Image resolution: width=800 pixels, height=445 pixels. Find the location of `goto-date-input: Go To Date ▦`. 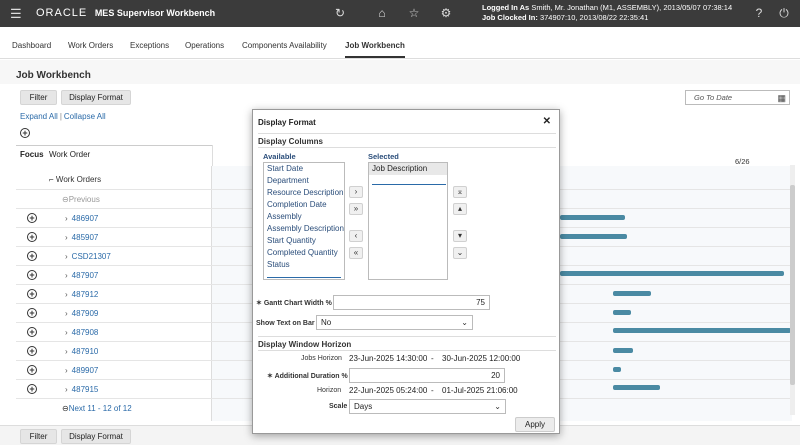

goto-date-input: Go To Date ▦ is located at coordinates (737, 97).